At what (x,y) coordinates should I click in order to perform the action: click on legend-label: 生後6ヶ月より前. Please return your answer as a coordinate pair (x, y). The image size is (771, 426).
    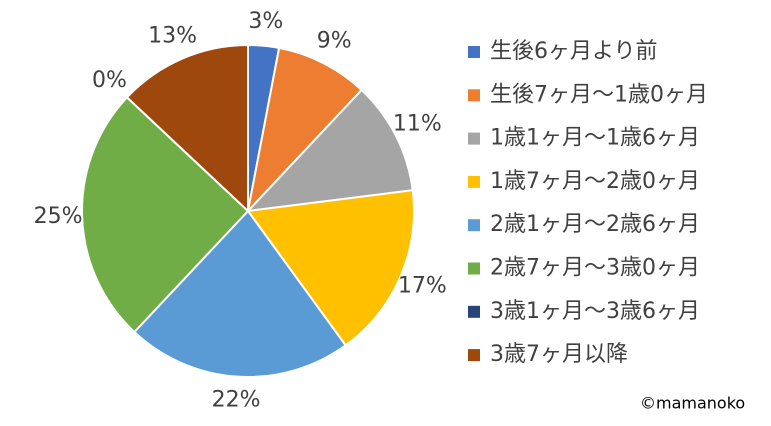
    Looking at the image, I should click on (574, 51).